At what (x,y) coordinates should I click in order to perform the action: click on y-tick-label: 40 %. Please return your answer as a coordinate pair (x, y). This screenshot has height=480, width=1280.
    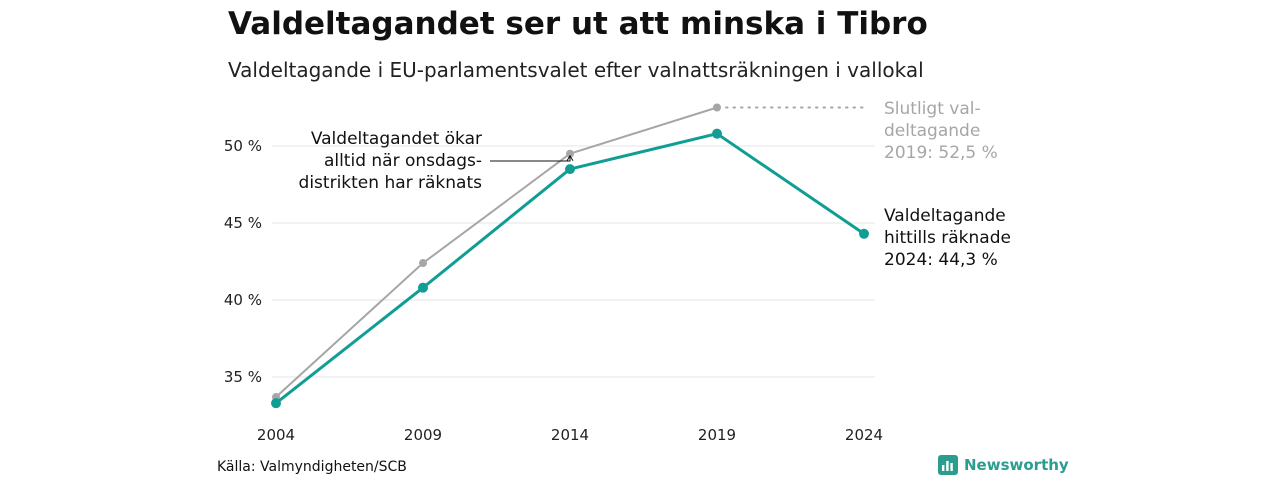
    Looking at the image, I should click on (243, 300).